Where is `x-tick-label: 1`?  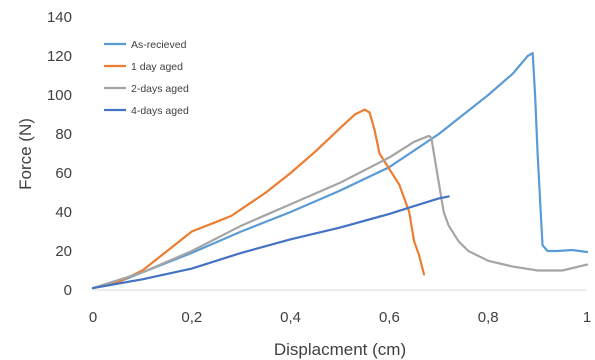 x-tick-label: 1 is located at coordinates (587, 317).